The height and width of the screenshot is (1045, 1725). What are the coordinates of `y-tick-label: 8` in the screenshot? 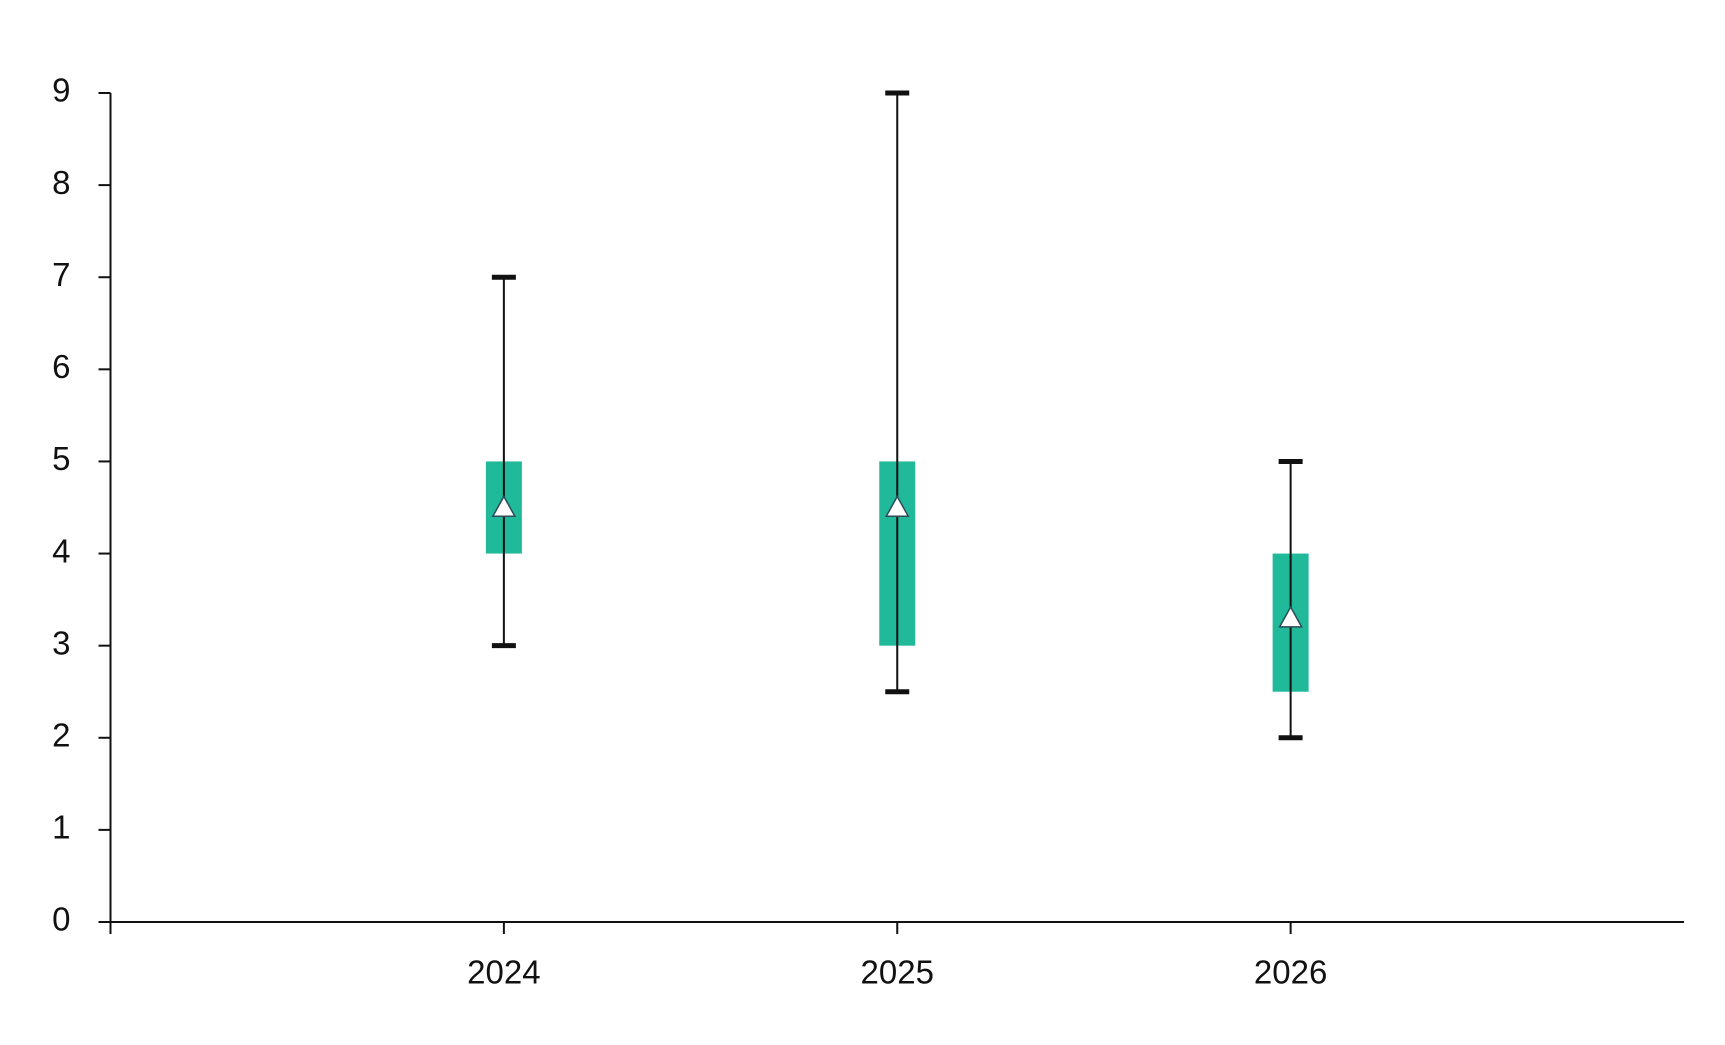 It's located at (61, 182).